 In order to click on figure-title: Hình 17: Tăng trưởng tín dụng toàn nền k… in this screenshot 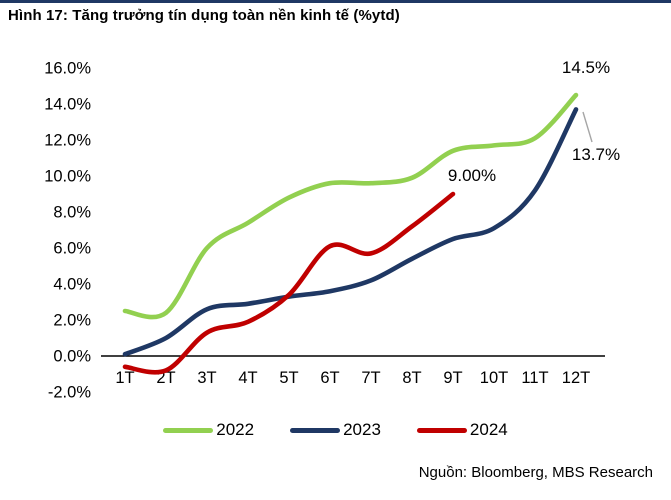, I will do `click(204, 15)`.